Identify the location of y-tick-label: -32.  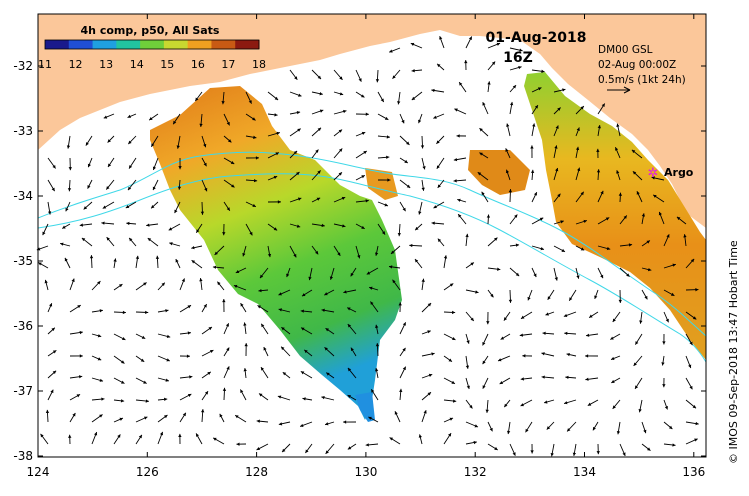
(23, 66).